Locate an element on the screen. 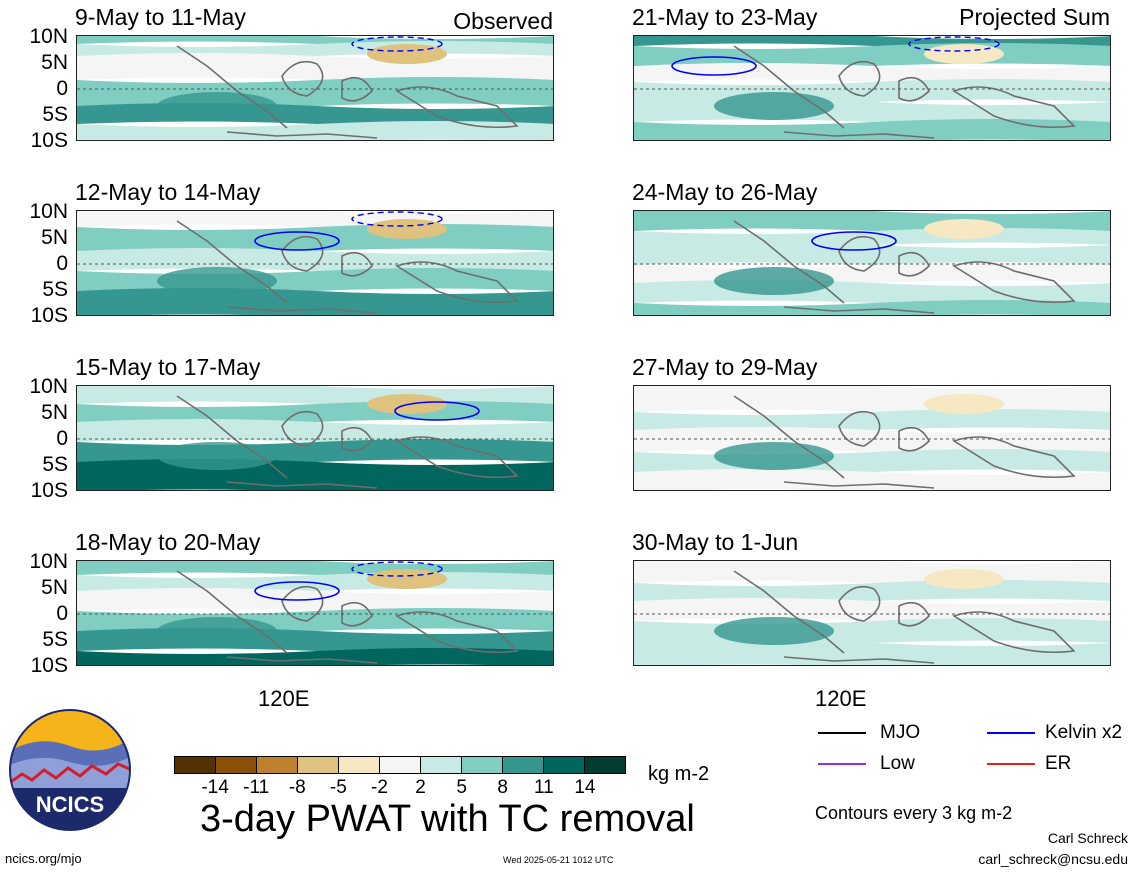  ncics-logo: NCICS is located at coordinates (70, 770).